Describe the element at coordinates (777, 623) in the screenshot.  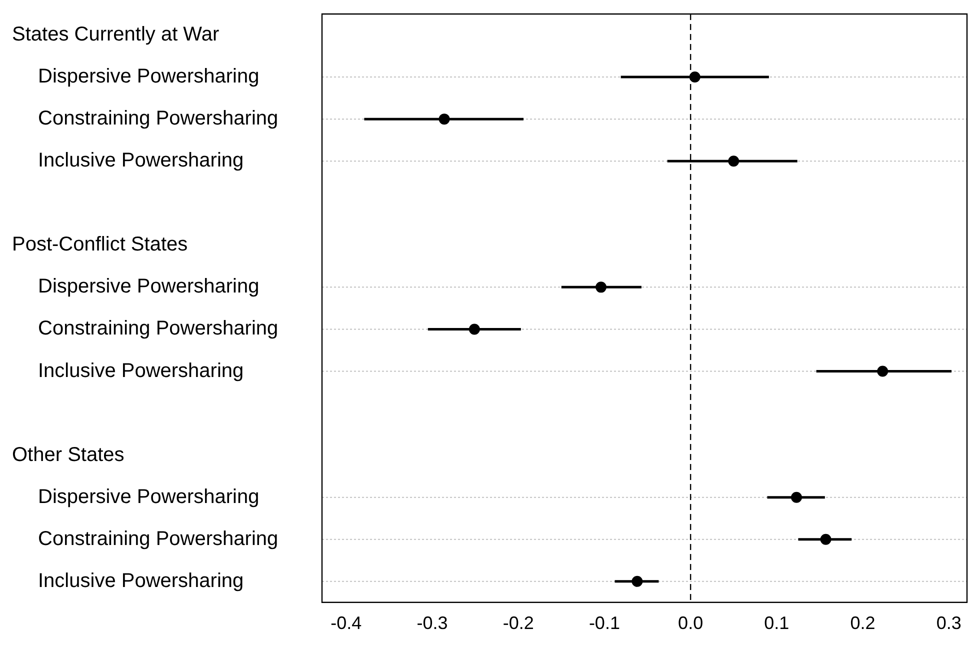
I see `x-tick-label: 0.1` at that location.